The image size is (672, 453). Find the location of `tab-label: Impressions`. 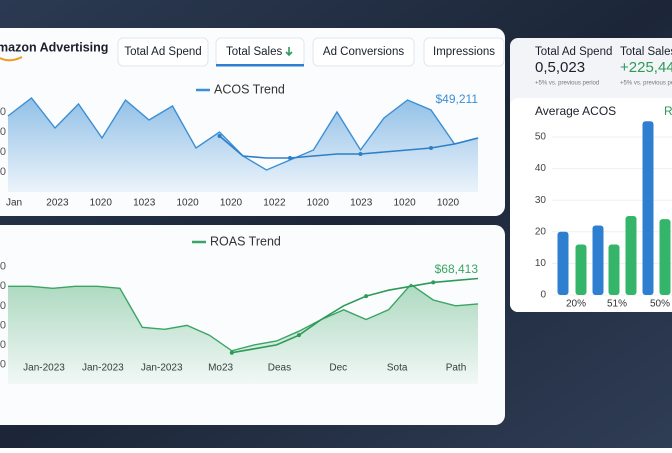

tab-label: Impressions is located at coordinates (464, 52).